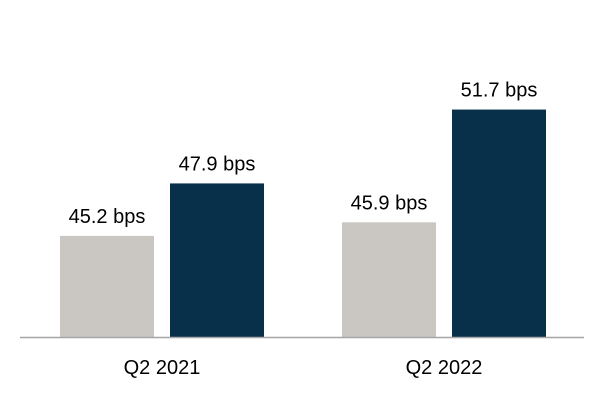 The image size is (604, 400). I want to click on bar-value-label-2-2: 51.7 bps, so click(499, 91).